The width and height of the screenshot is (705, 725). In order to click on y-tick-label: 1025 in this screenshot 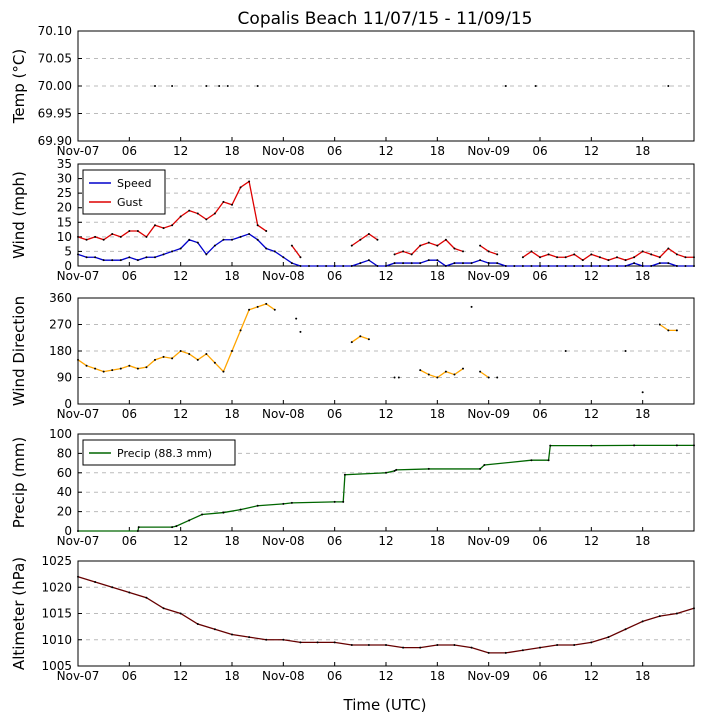, I will do `click(56, 561)`.